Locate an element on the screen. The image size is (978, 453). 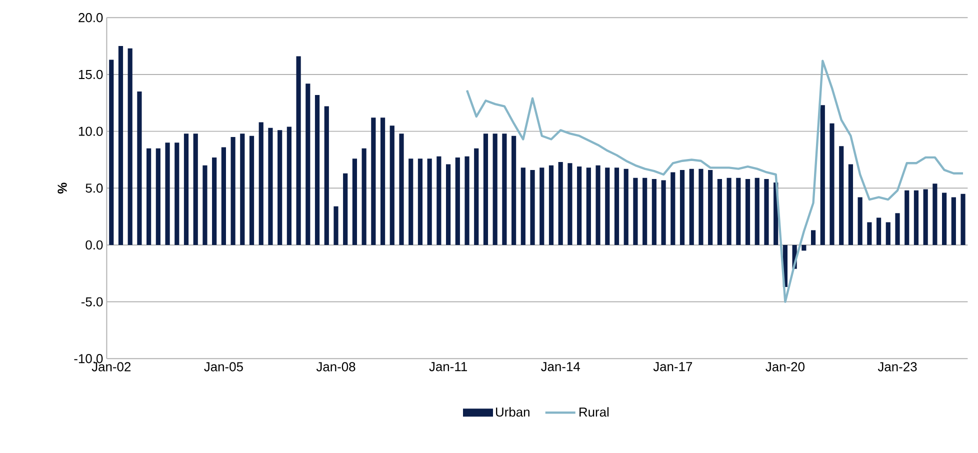
y-tick-label: 15.0 is located at coordinates (90, 75).